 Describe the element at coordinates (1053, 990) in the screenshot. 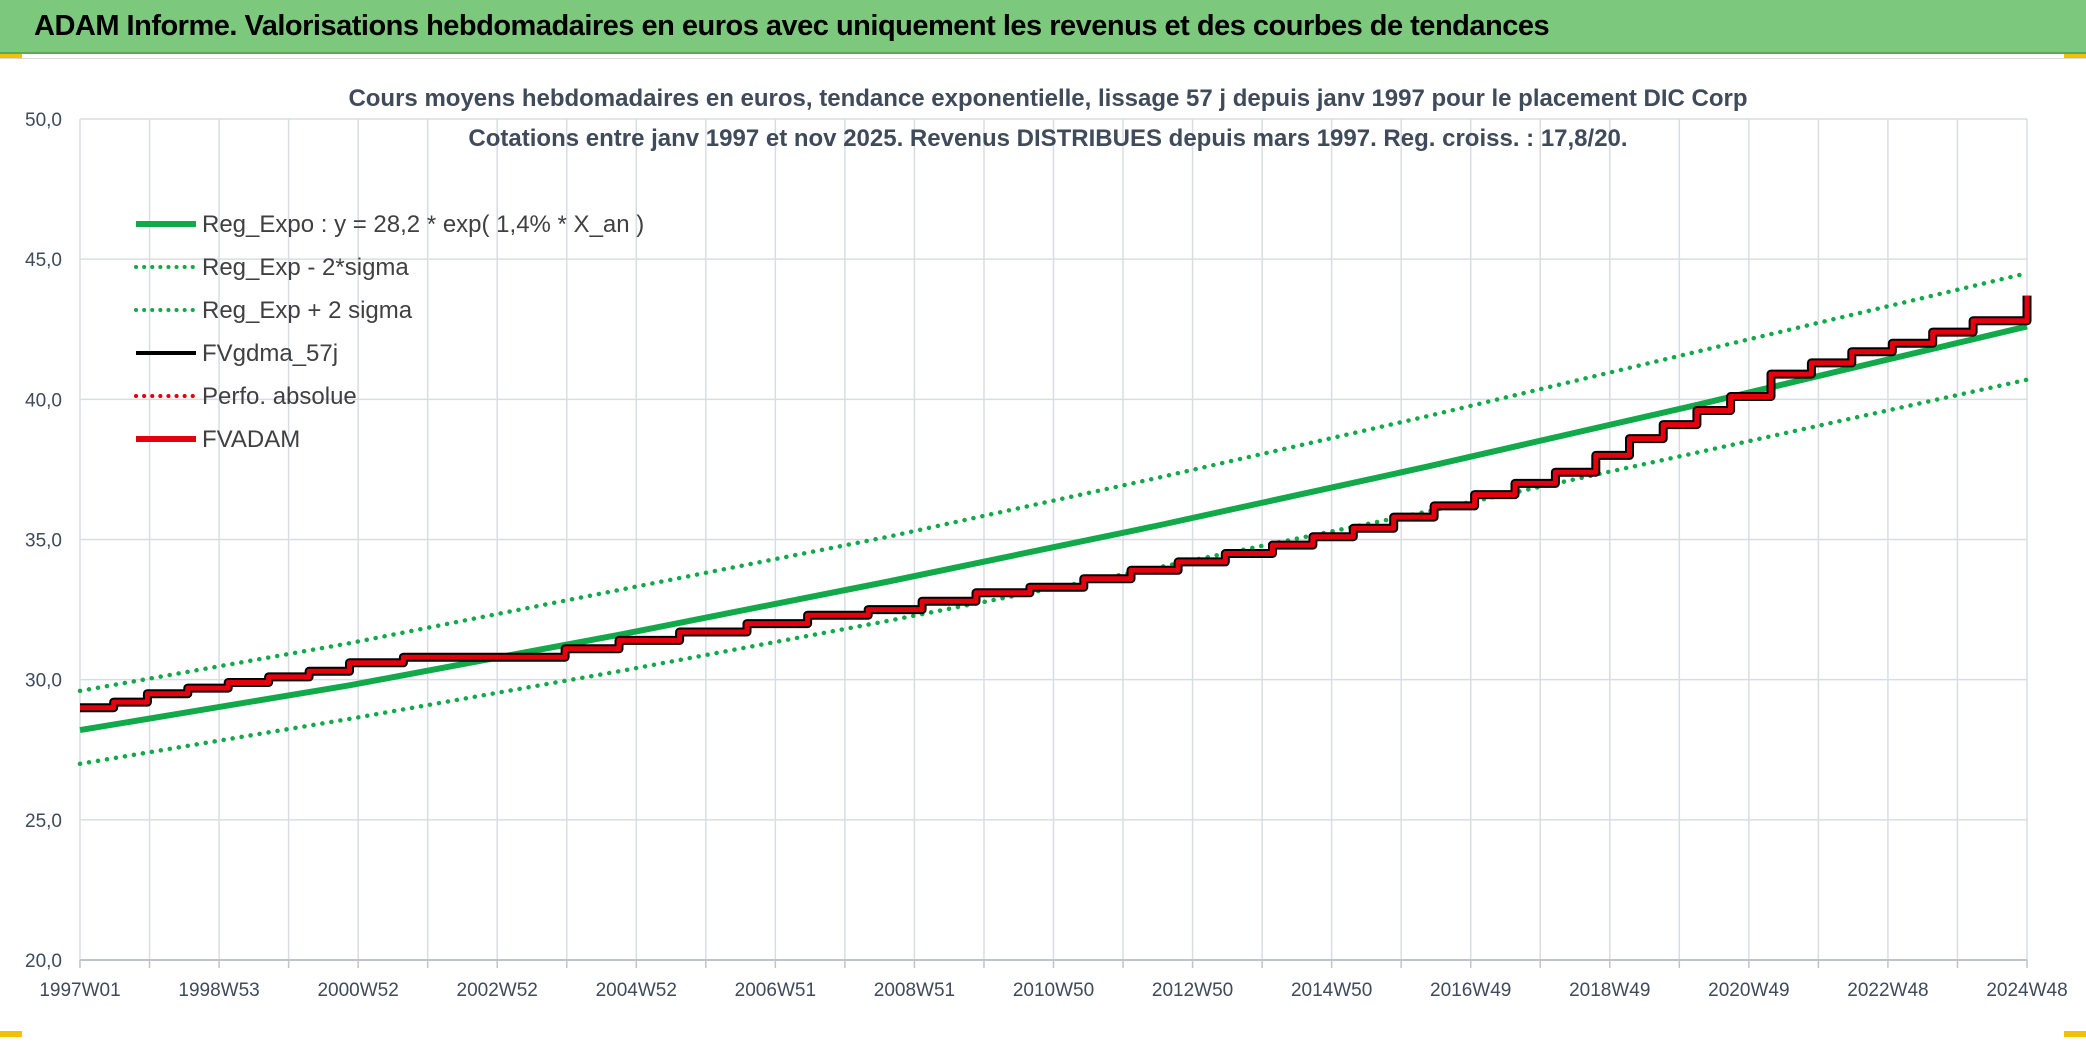

I see `x-tick-label: 2010W50` at that location.